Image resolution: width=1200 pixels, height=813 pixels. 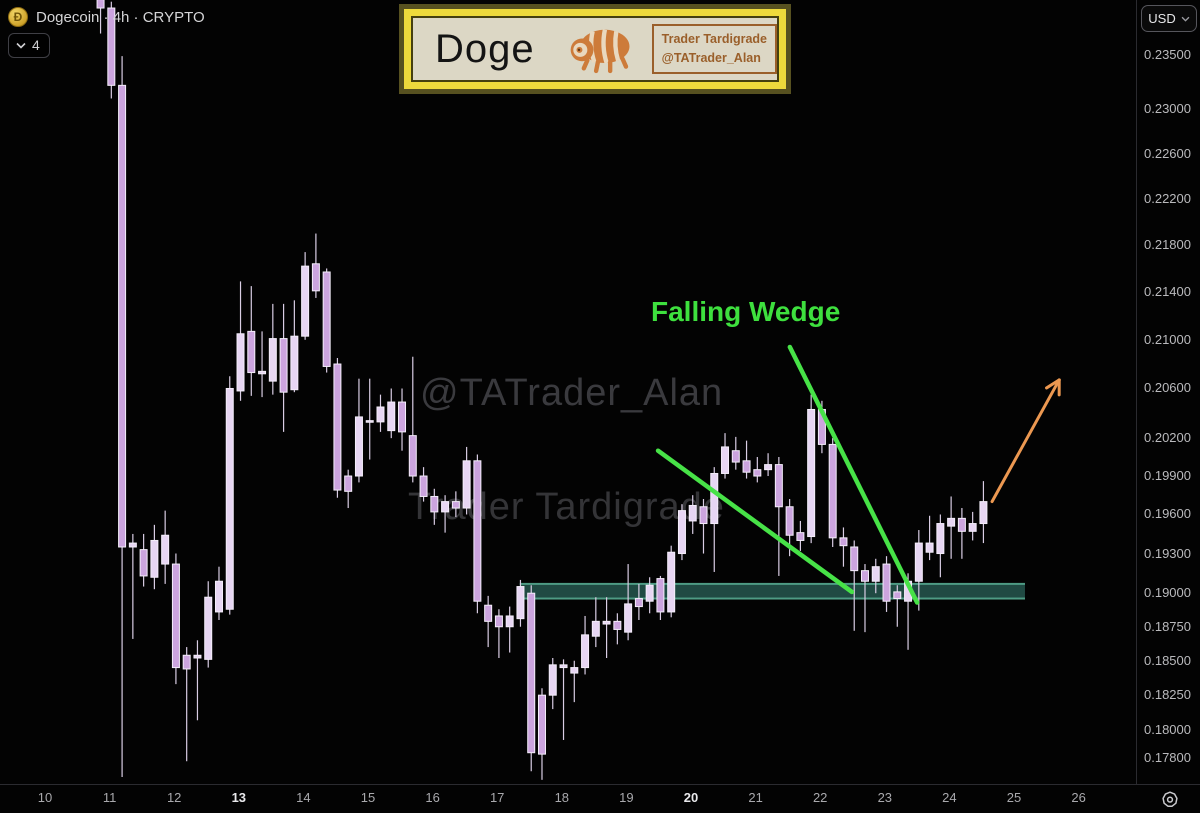 What do you see at coordinates (949, 797) in the screenshot?
I see `time-axis-label: 24` at bounding box center [949, 797].